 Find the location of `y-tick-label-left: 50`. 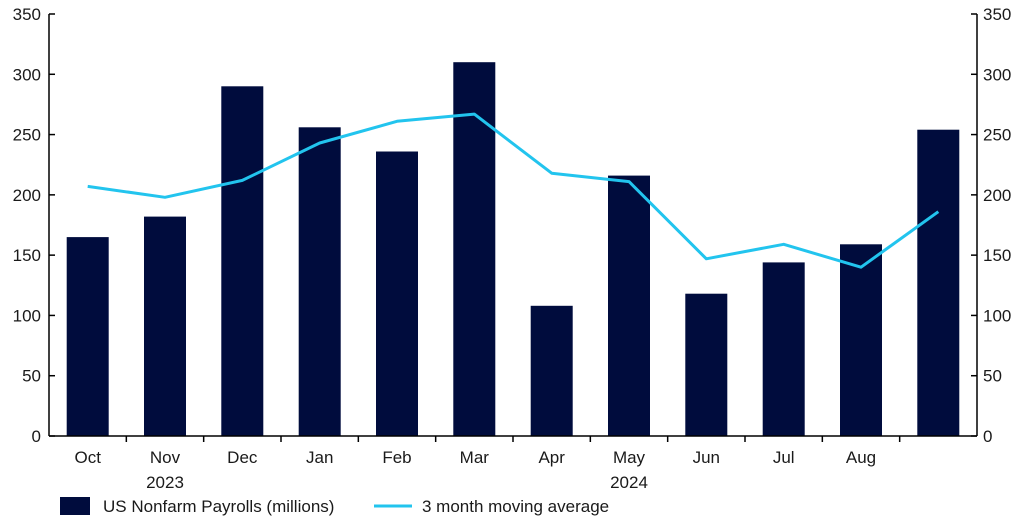

y-tick-label-left: 50 is located at coordinates (31, 376).